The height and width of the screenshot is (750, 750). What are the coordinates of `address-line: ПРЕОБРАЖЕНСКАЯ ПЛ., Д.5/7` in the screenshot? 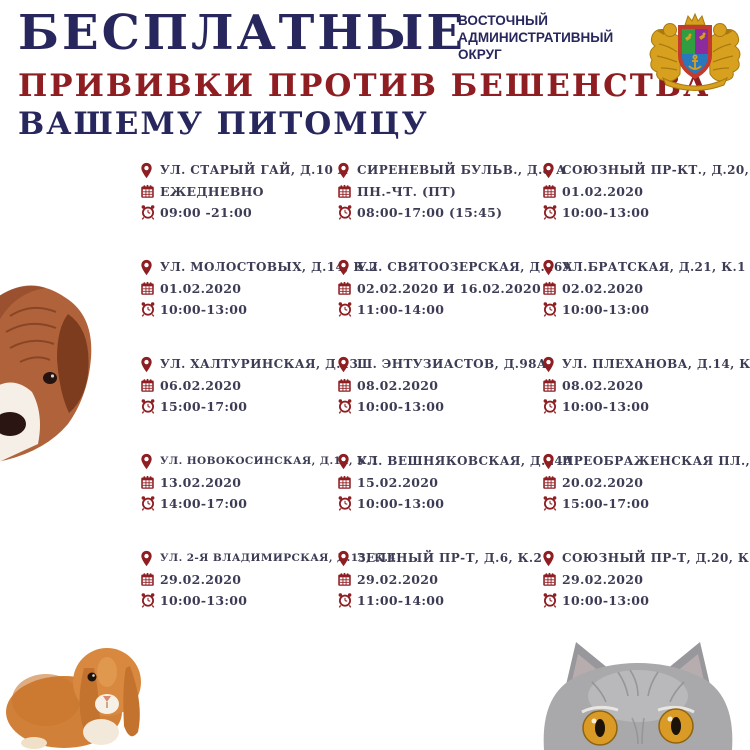 It's located at (646, 461).